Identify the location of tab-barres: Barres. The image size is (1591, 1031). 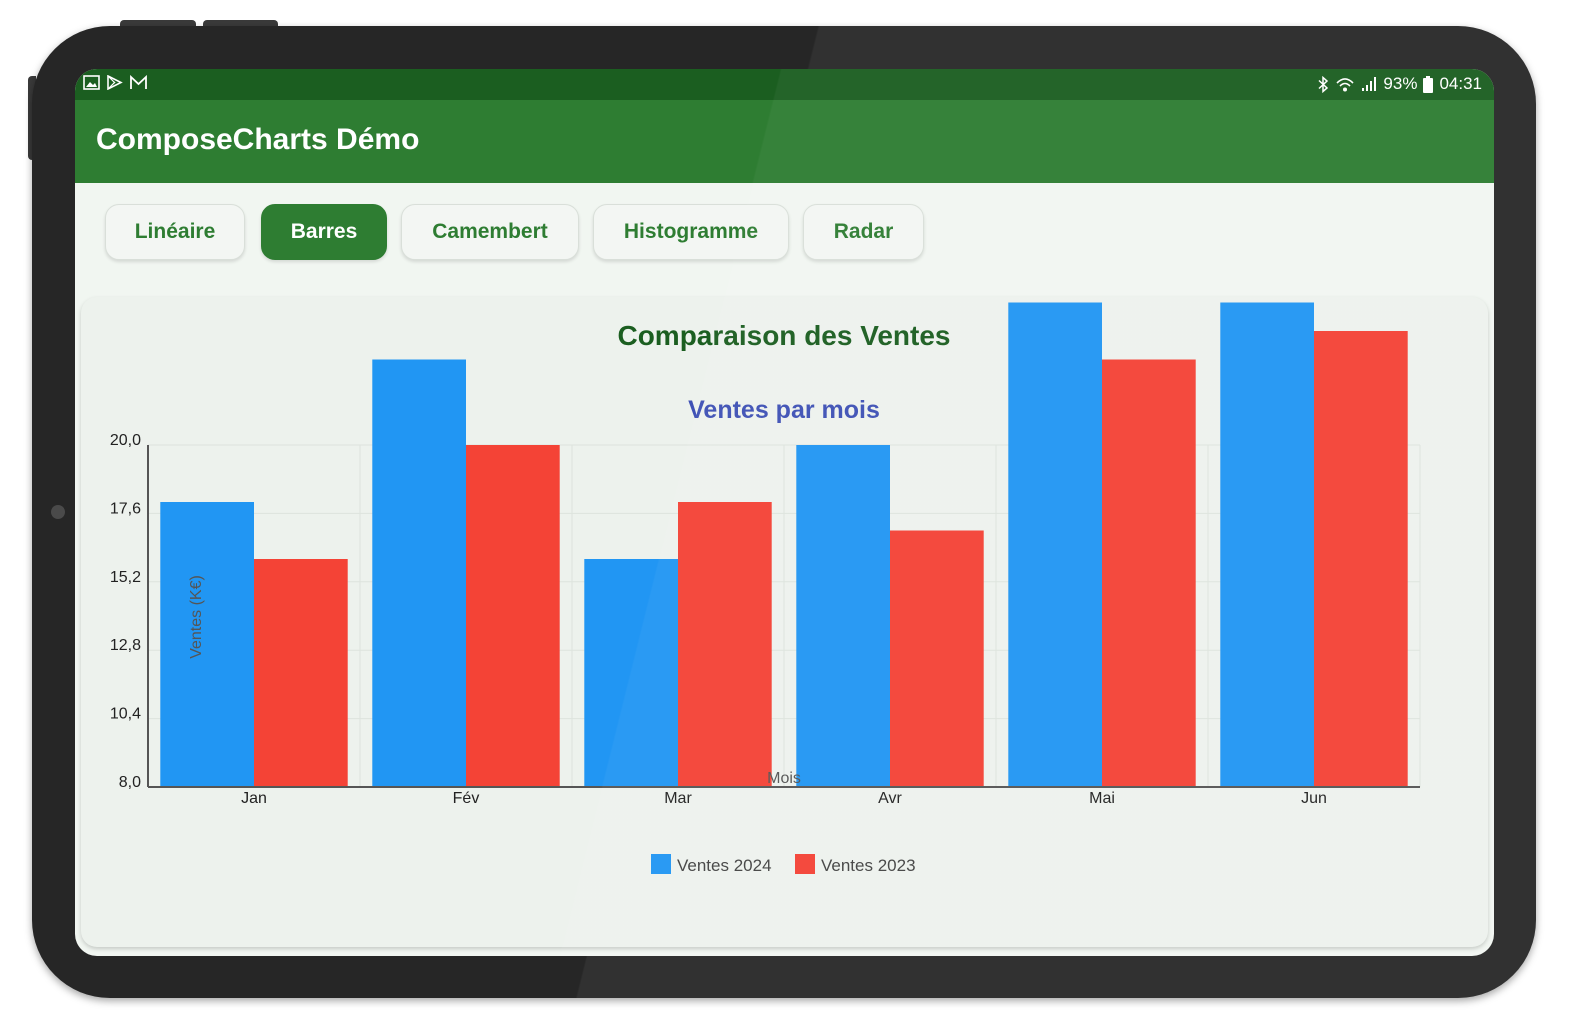
(324, 232).